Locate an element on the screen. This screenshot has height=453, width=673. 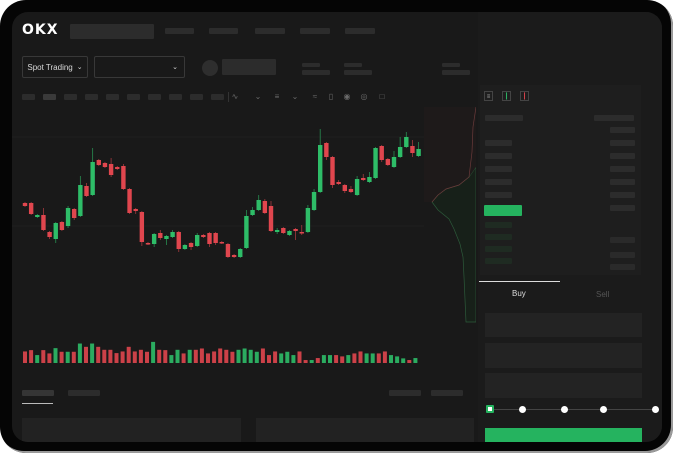
slider-track is located at coordinates (573, 409).